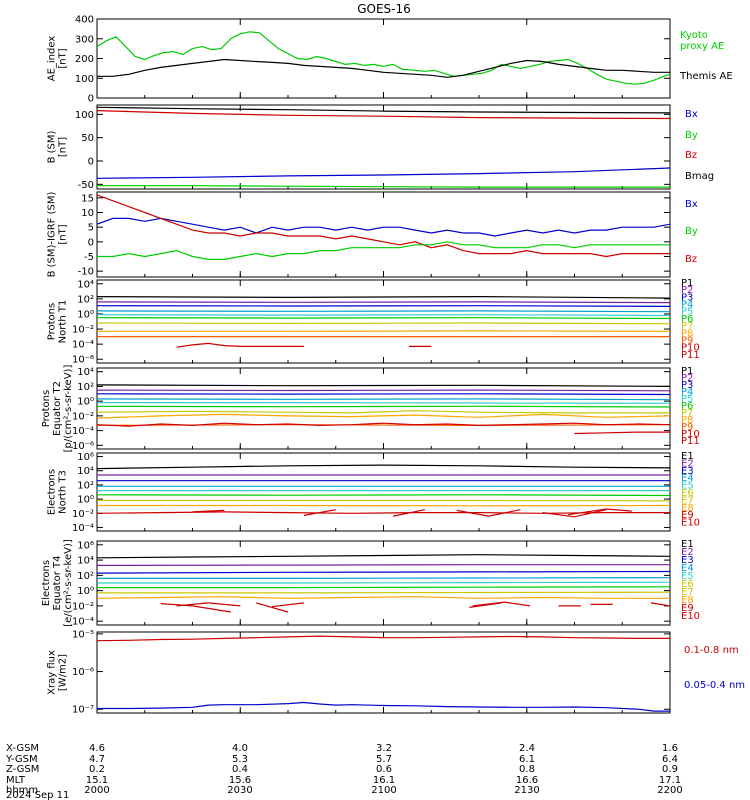 The width and height of the screenshot is (750, 800). I want to click on series-line-p11, so click(622, 433).